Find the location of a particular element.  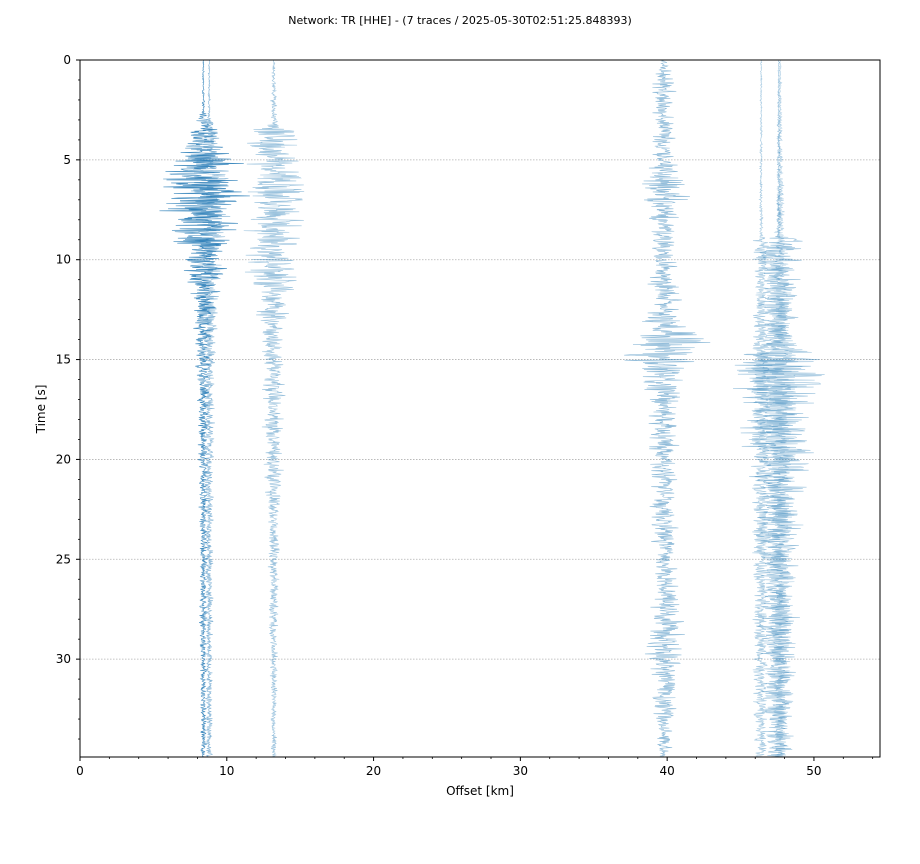

y-tick-label: 10 is located at coordinates (63, 260).